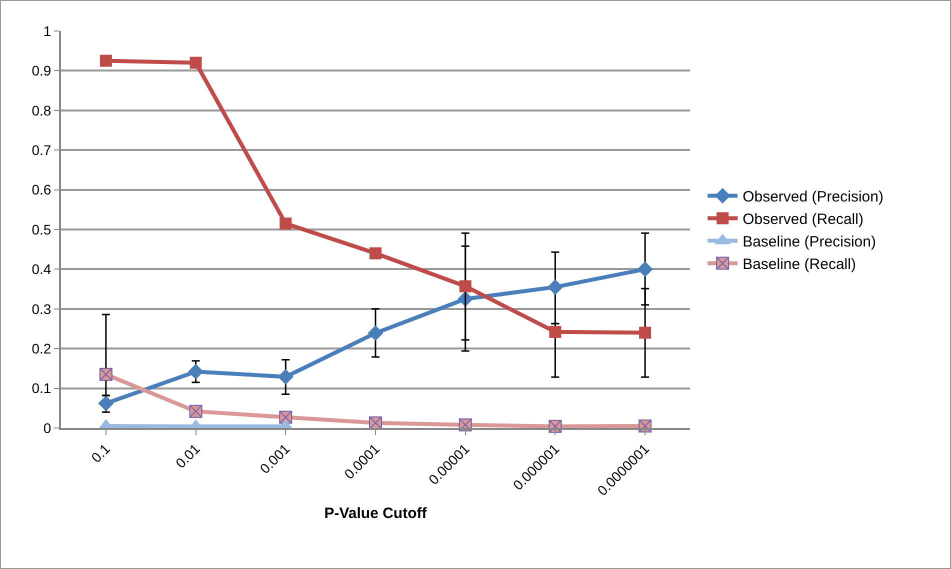 The width and height of the screenshot is (951, 569). What do you see at coordinates (47, 428) in the screenshot?
I see `y-tick-label: 0` at bounding box center [47, 428].